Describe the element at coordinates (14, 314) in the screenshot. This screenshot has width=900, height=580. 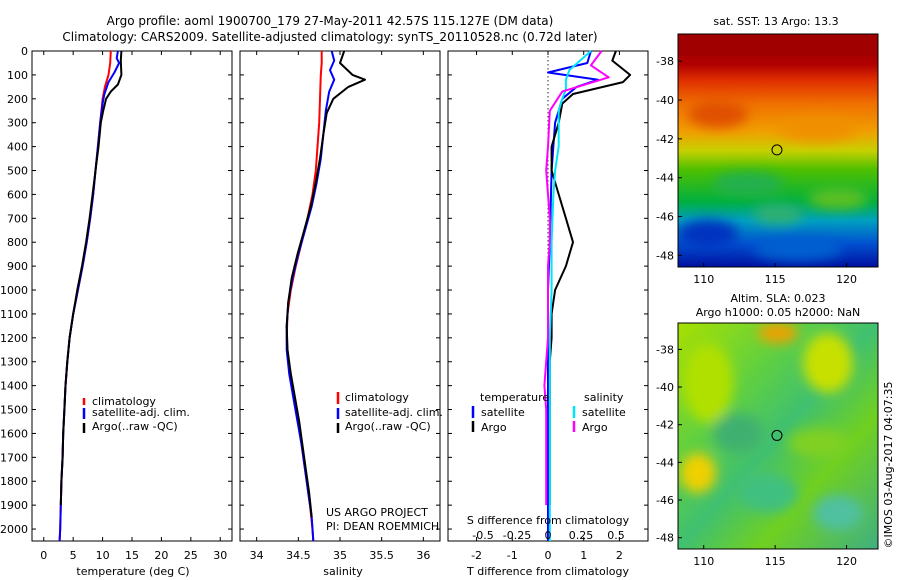
I see `y-tick-label: 1100` at that location.